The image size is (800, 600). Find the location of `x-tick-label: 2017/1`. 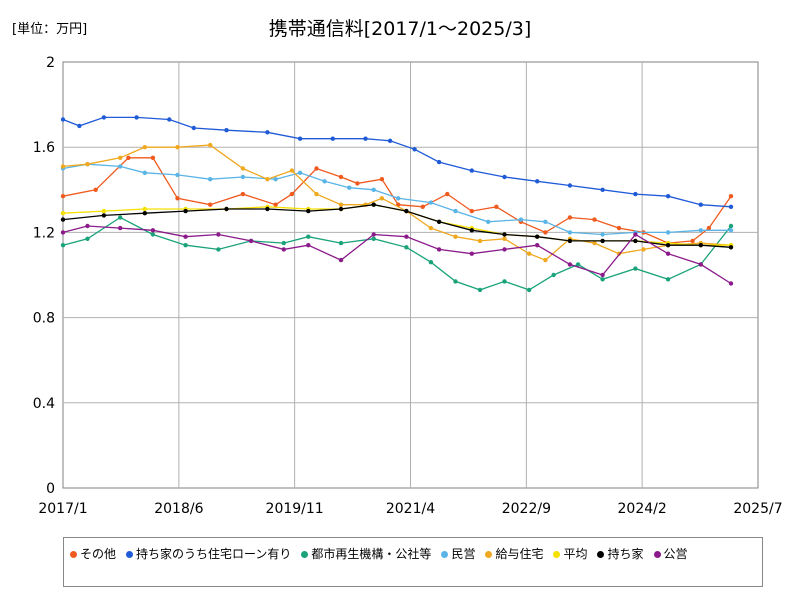

x-tick-label: 2017/1 is located at coordinates (62, 509).